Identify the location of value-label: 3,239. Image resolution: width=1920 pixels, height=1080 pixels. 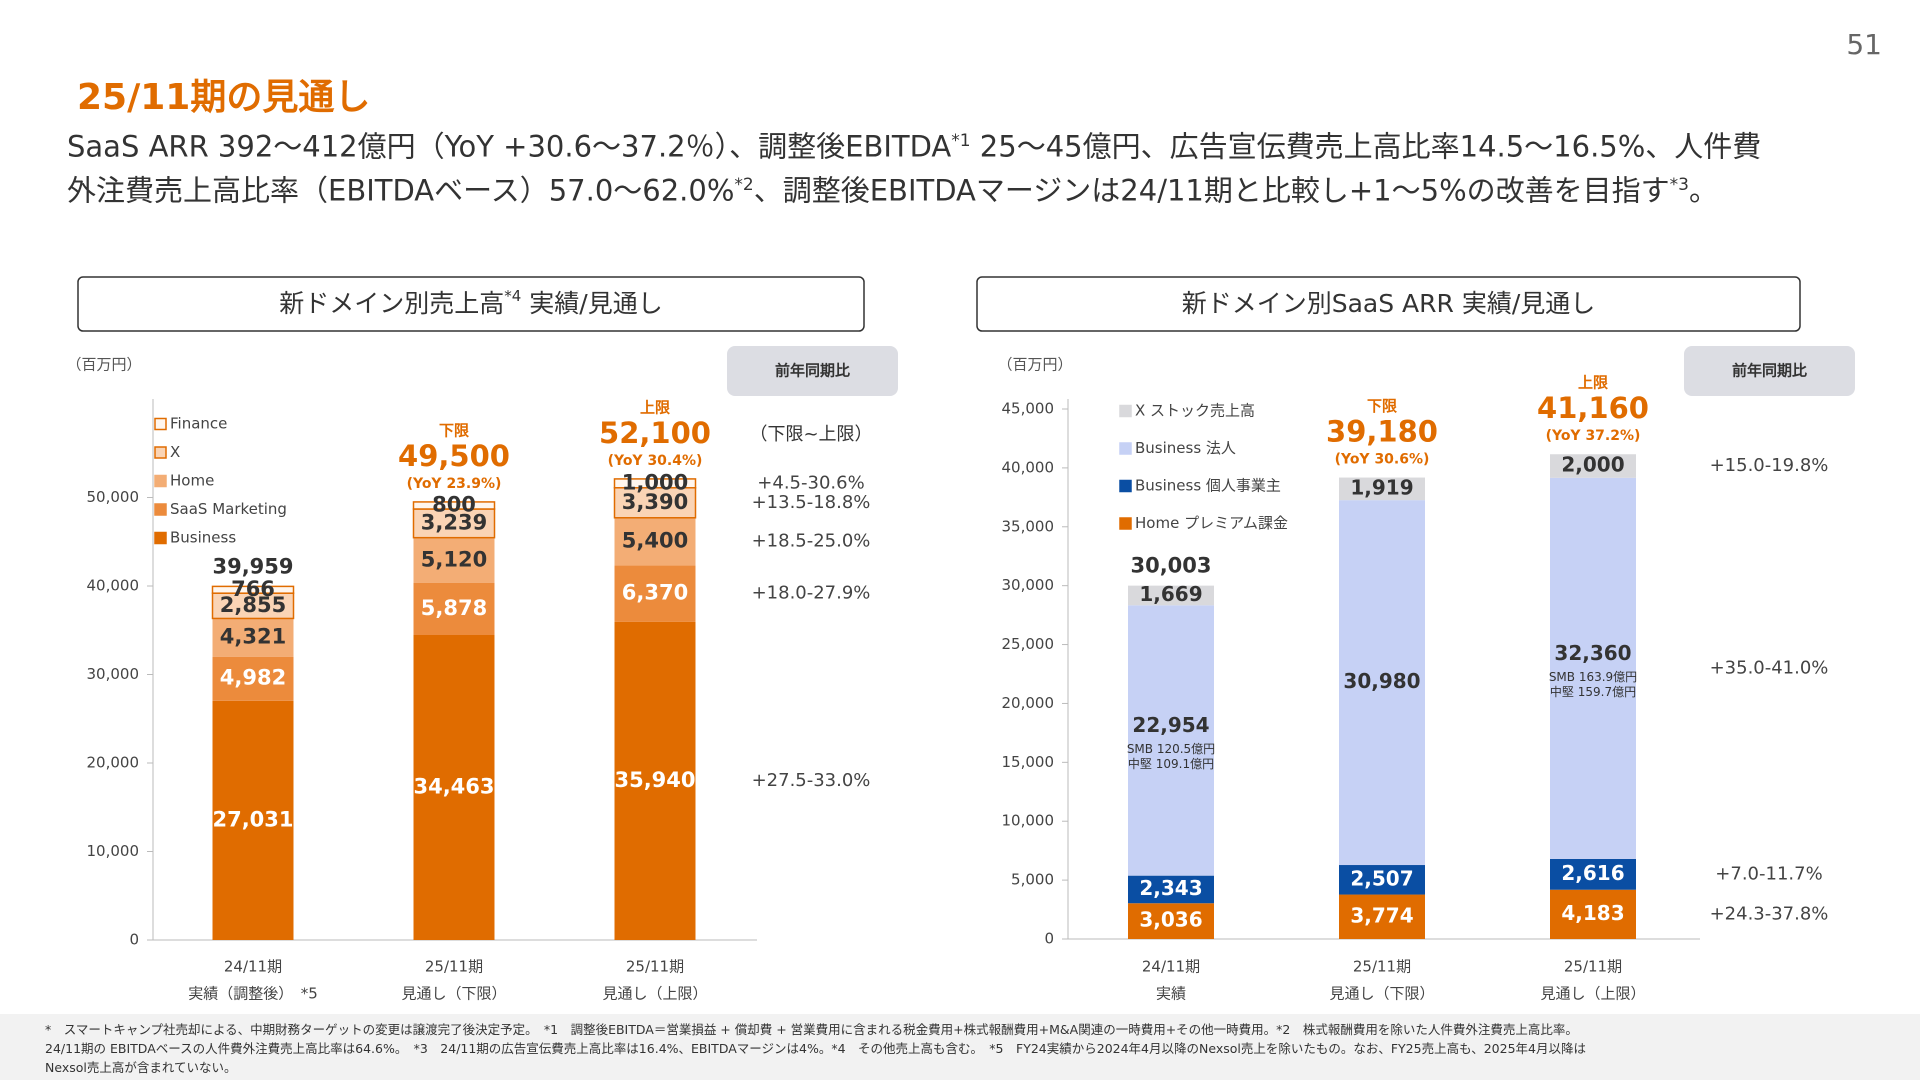
(454, 522).